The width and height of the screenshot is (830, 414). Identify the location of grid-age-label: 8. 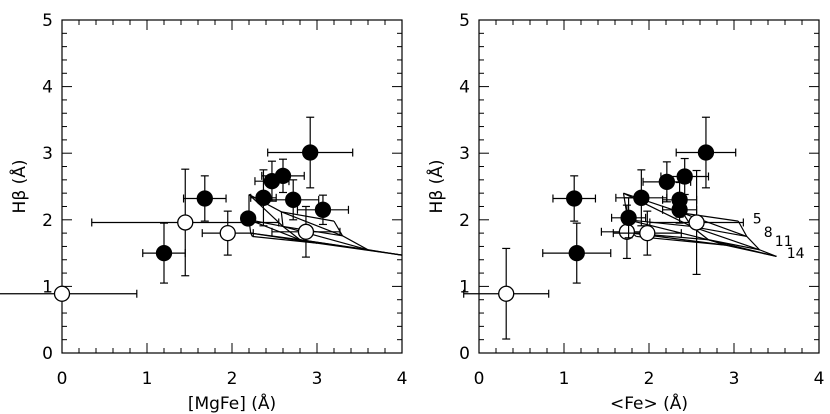
(768, 233).